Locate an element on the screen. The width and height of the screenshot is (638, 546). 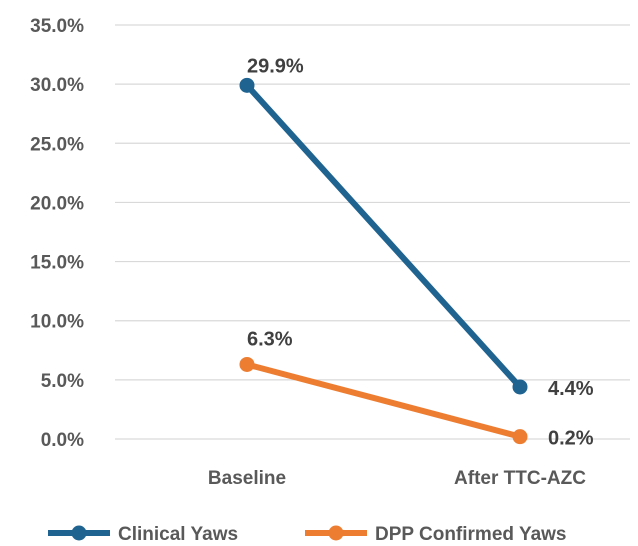
data-label: 4.4% is located at coordinates (571, 389).